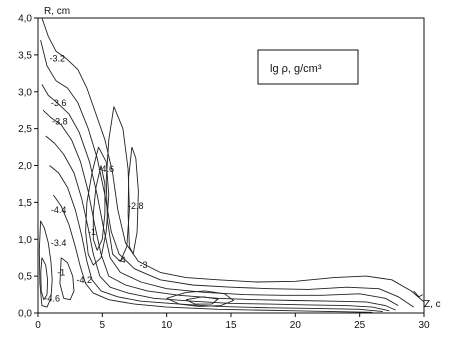  I want to click on contour-label-2: -3.6, so click(59, 103).